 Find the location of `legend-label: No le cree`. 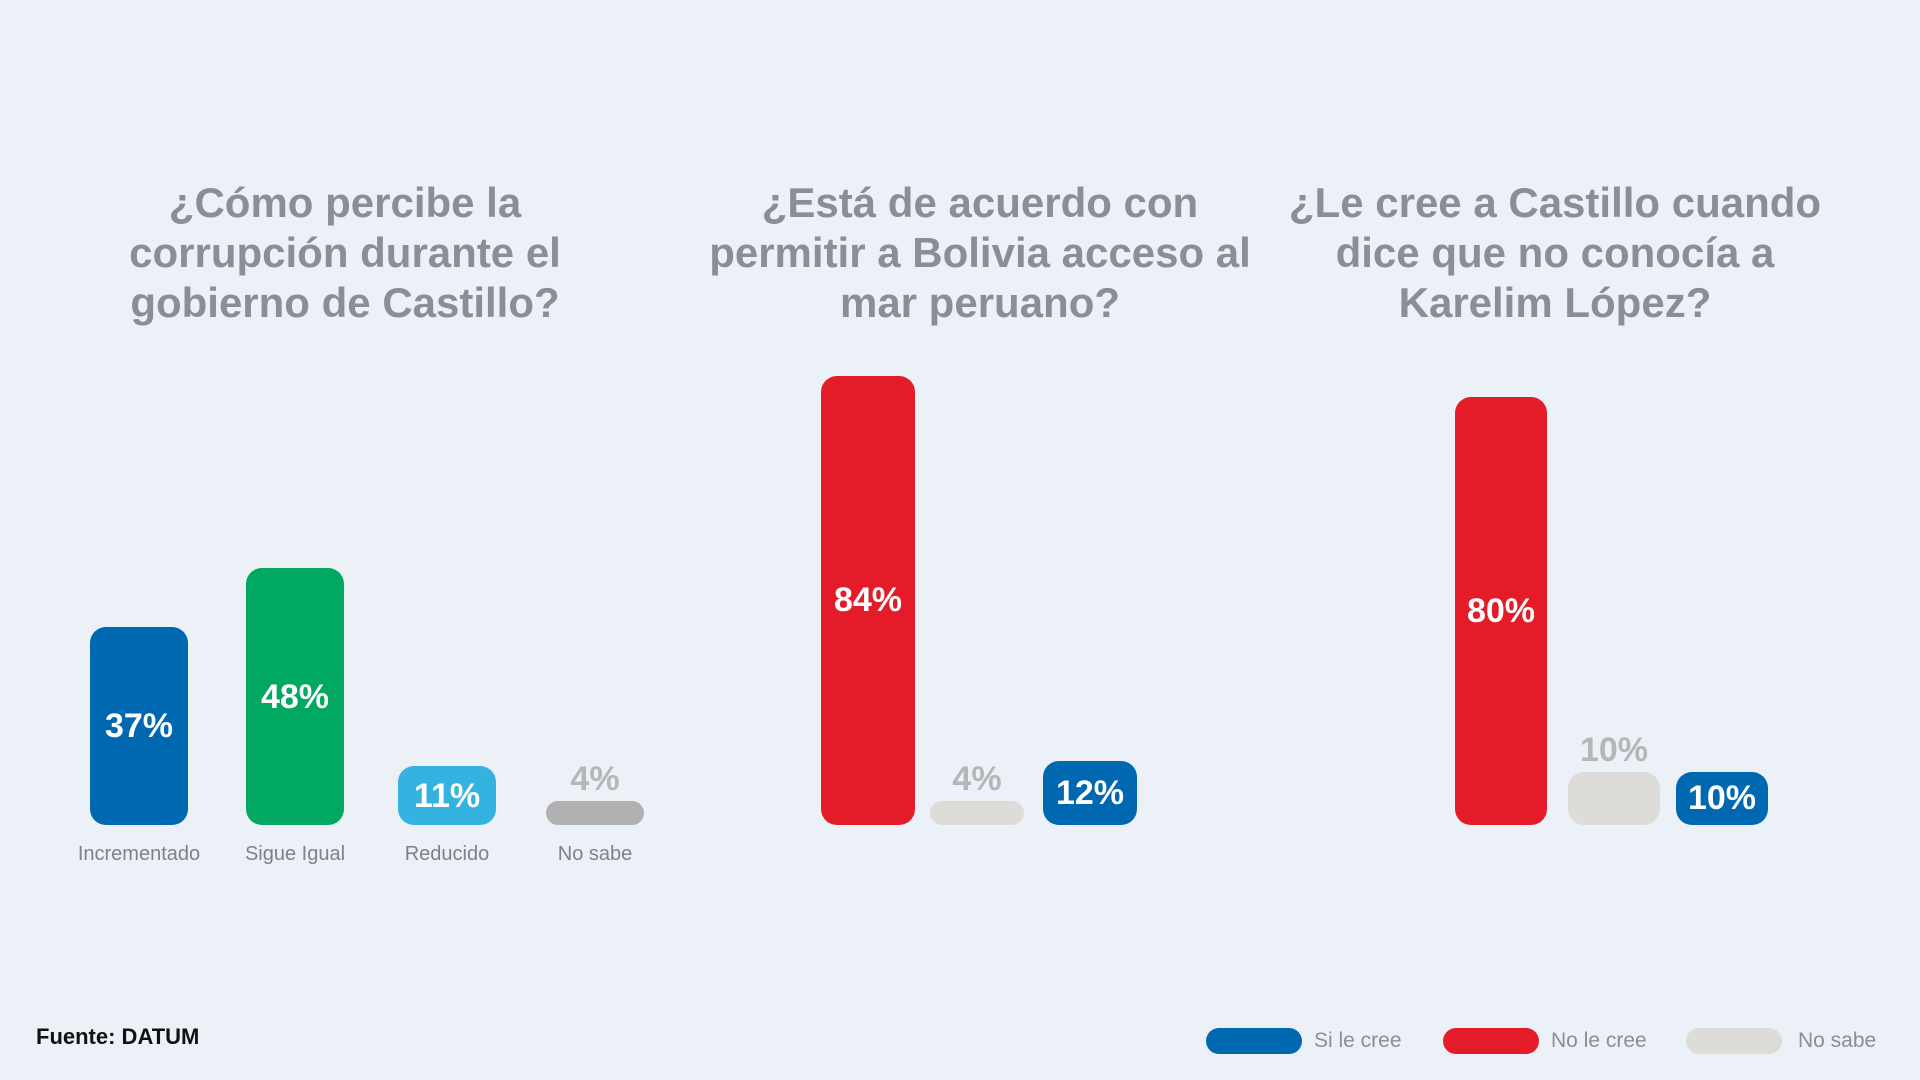

legend-label: No le cree is located at coordinates (1599, 1040).